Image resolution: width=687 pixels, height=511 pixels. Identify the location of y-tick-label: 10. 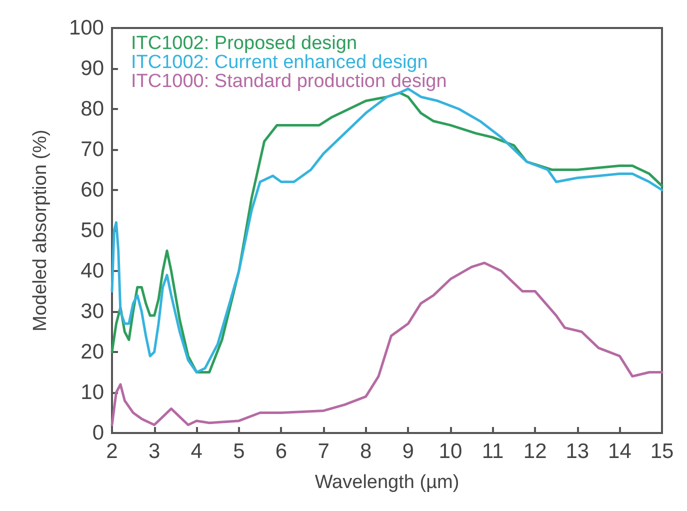
(92, 392).